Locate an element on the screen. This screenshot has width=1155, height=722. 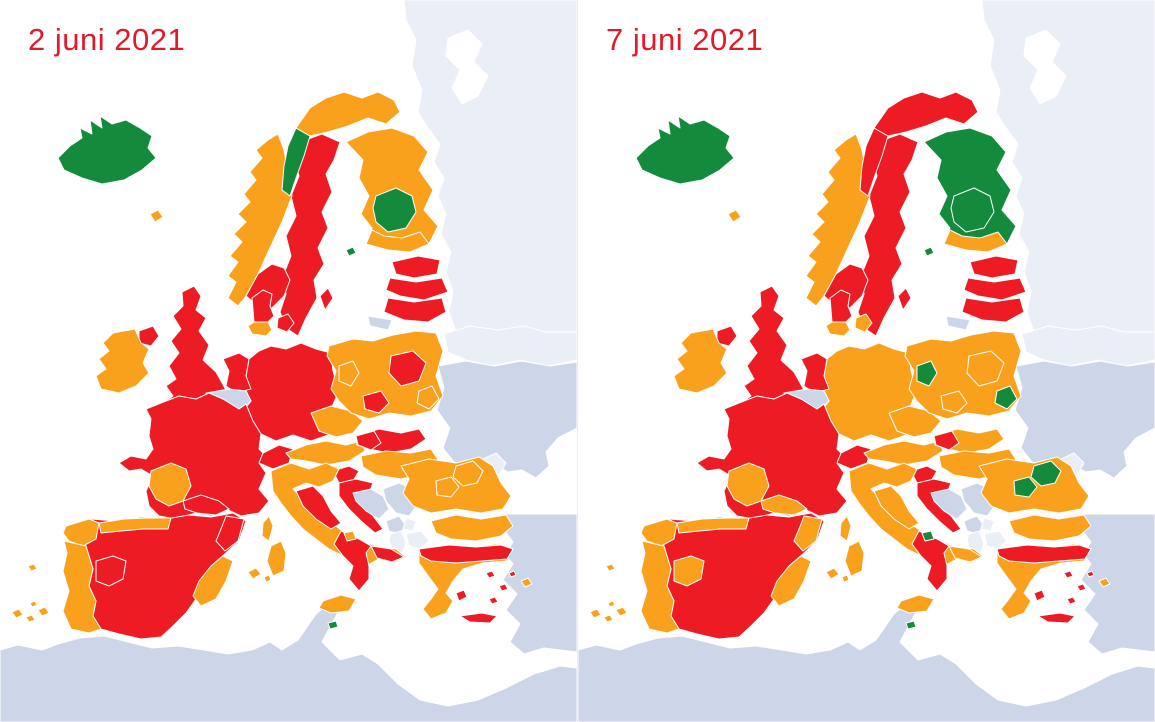
region-portugal is located at coordinates (82, 587).